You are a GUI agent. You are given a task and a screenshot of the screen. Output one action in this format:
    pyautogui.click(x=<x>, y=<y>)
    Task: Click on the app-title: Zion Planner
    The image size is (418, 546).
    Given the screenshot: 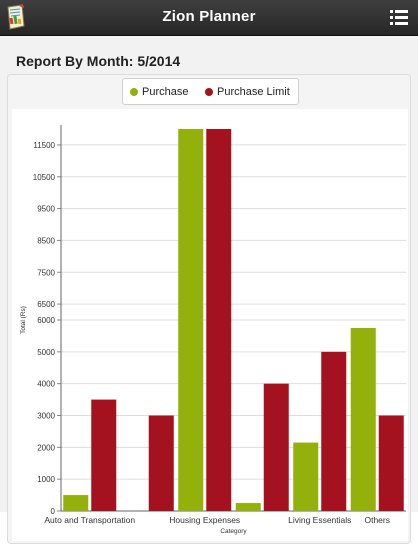 What is the action you would take?
    pyautogui.click(x=209, y=16)
    